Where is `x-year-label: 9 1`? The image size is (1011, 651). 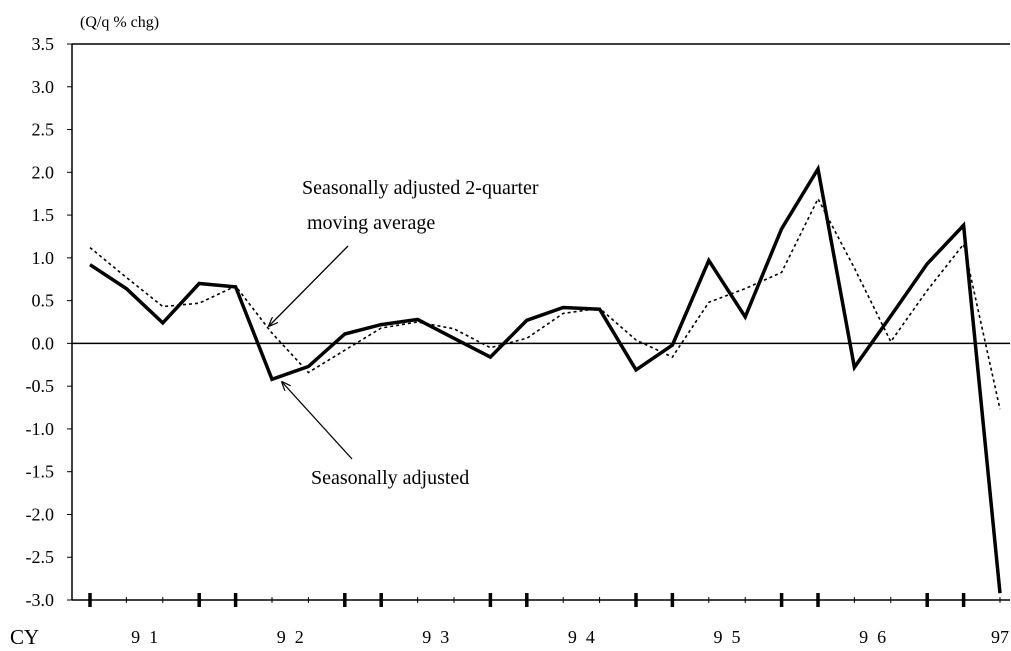 x-year-label: 9 1 is located at coordinates (144, 637).